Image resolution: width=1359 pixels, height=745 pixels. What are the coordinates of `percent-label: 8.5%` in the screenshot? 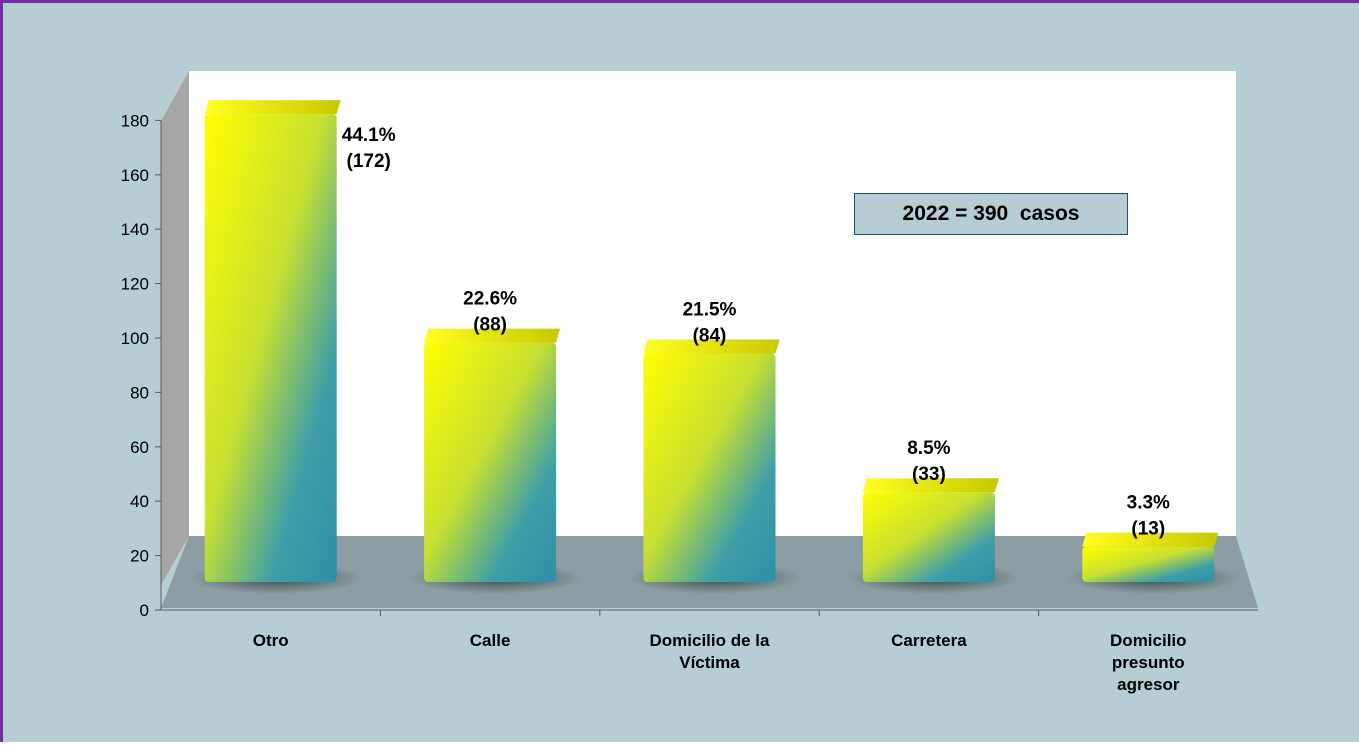 It's located at (928, 448).